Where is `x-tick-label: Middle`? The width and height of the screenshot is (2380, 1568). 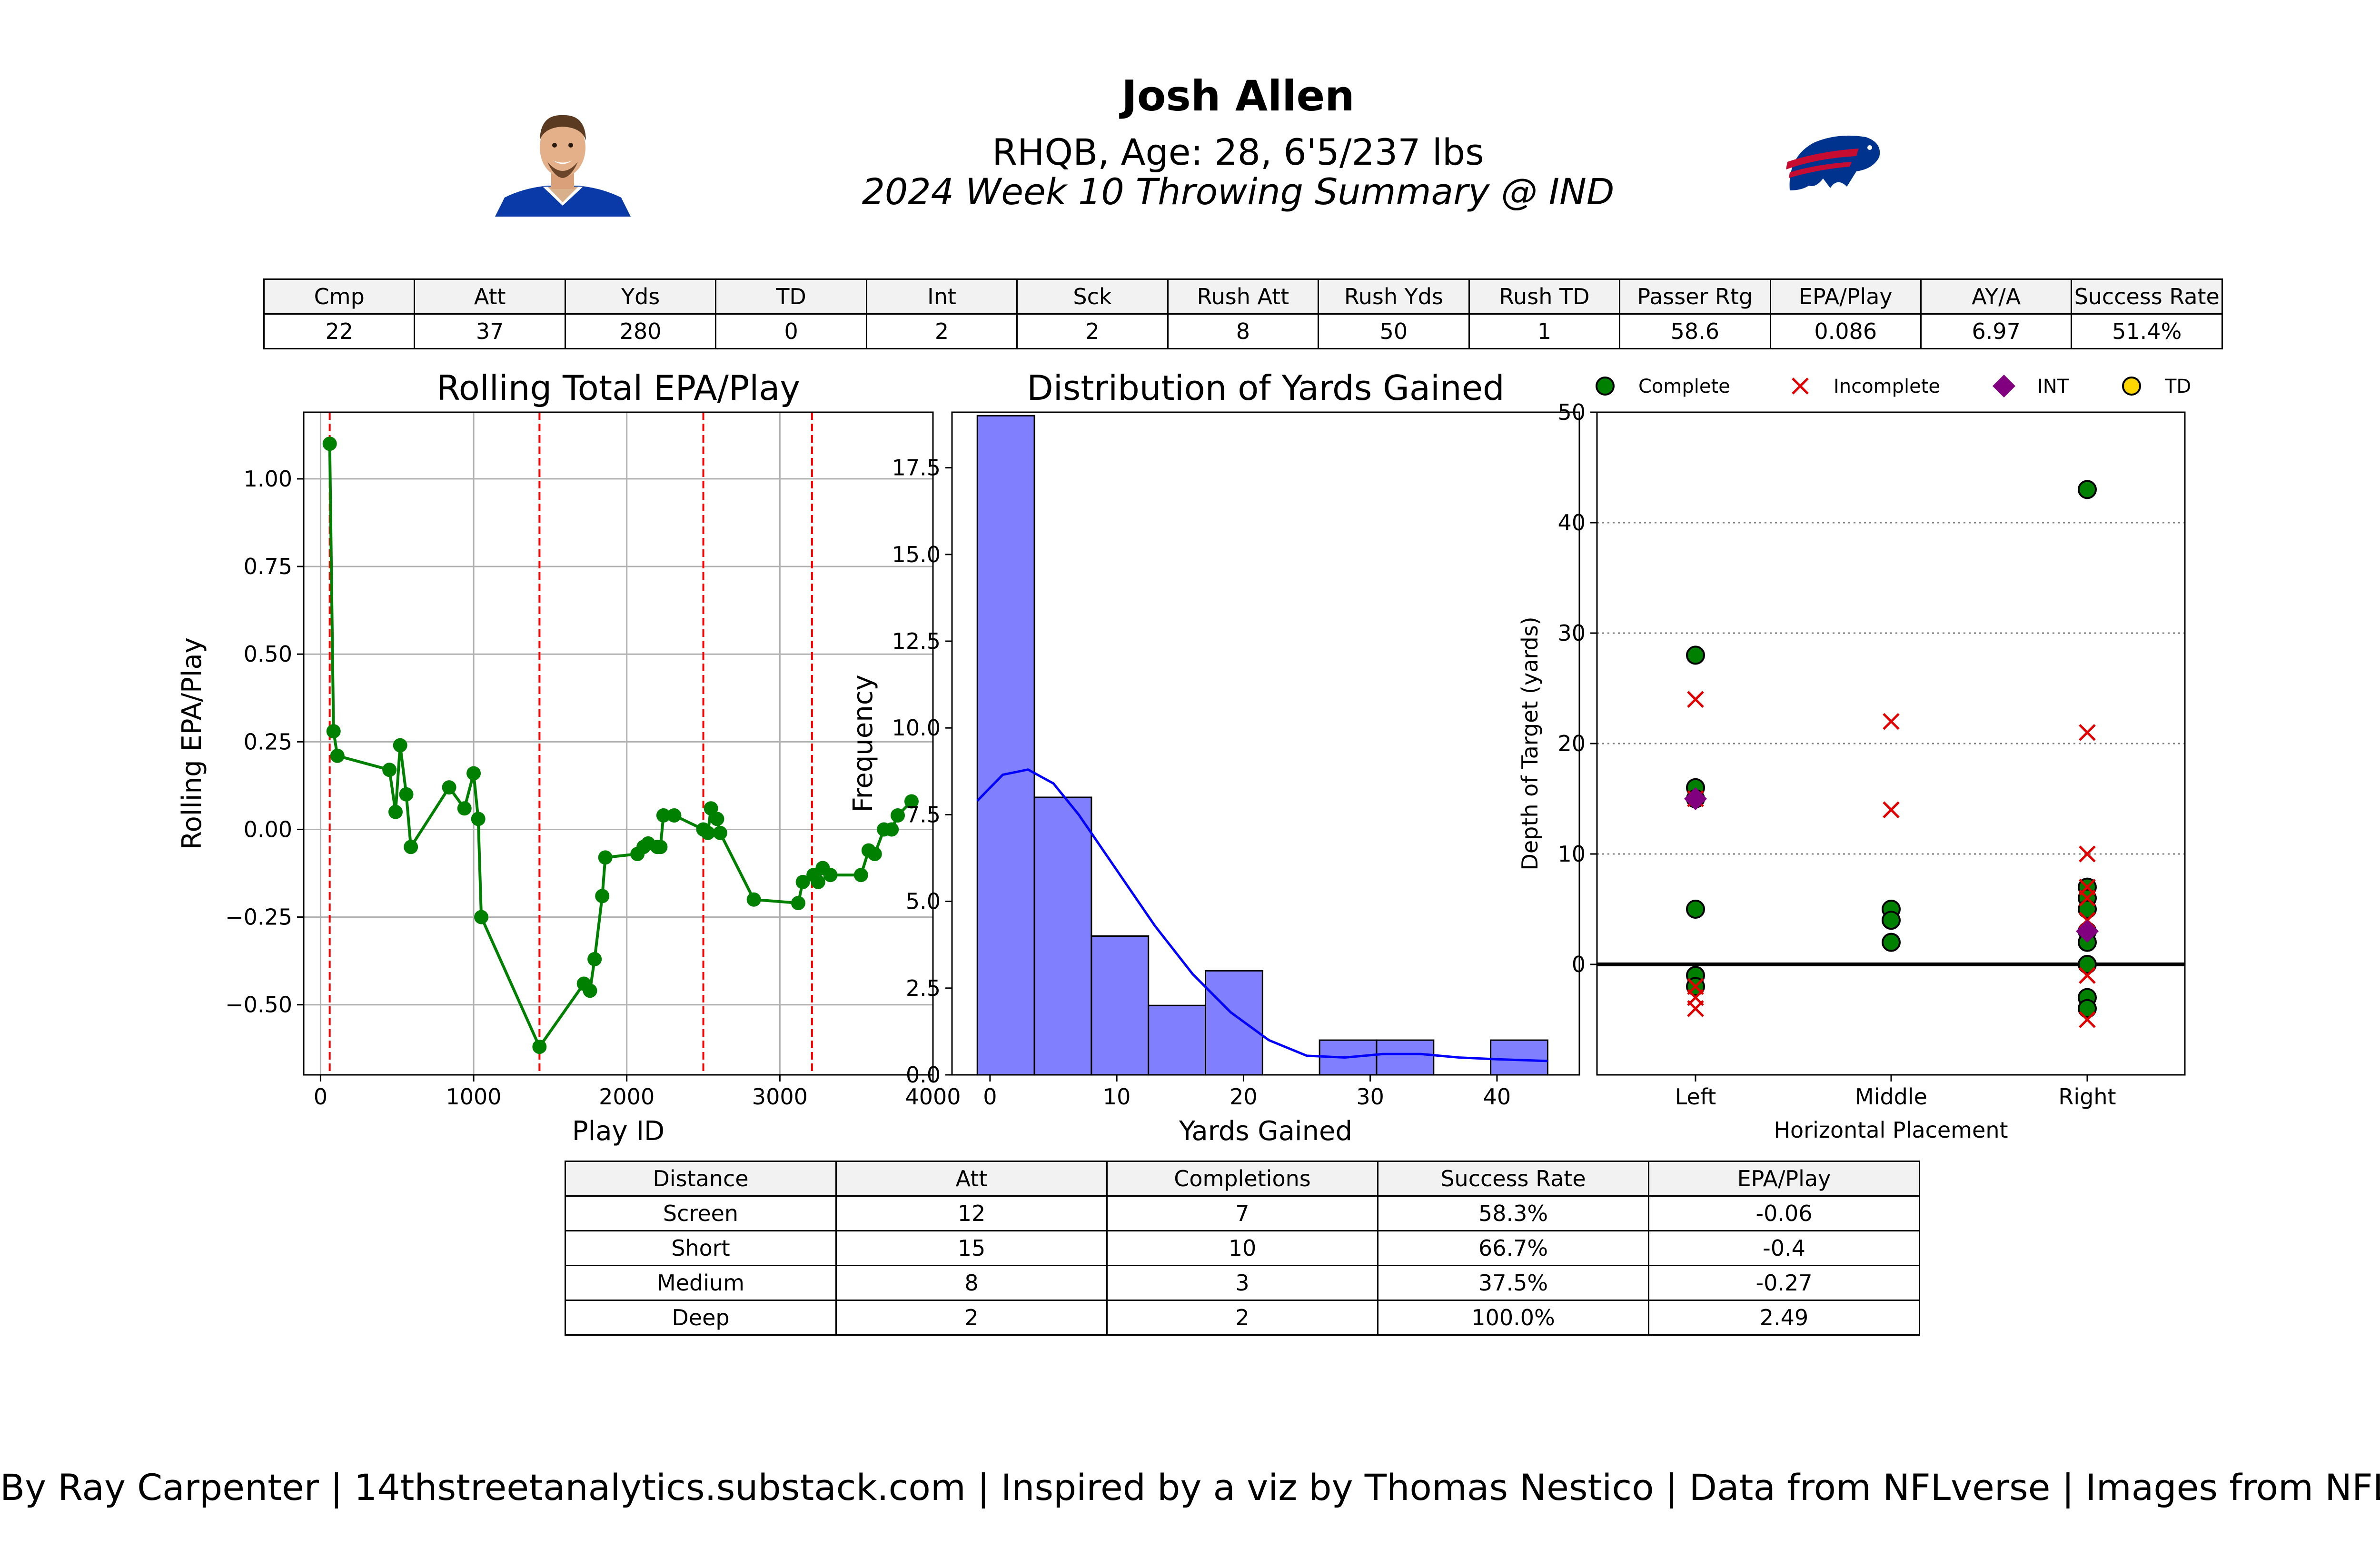 x-tick-label: Middle is located at coordinates (1891, 1097).